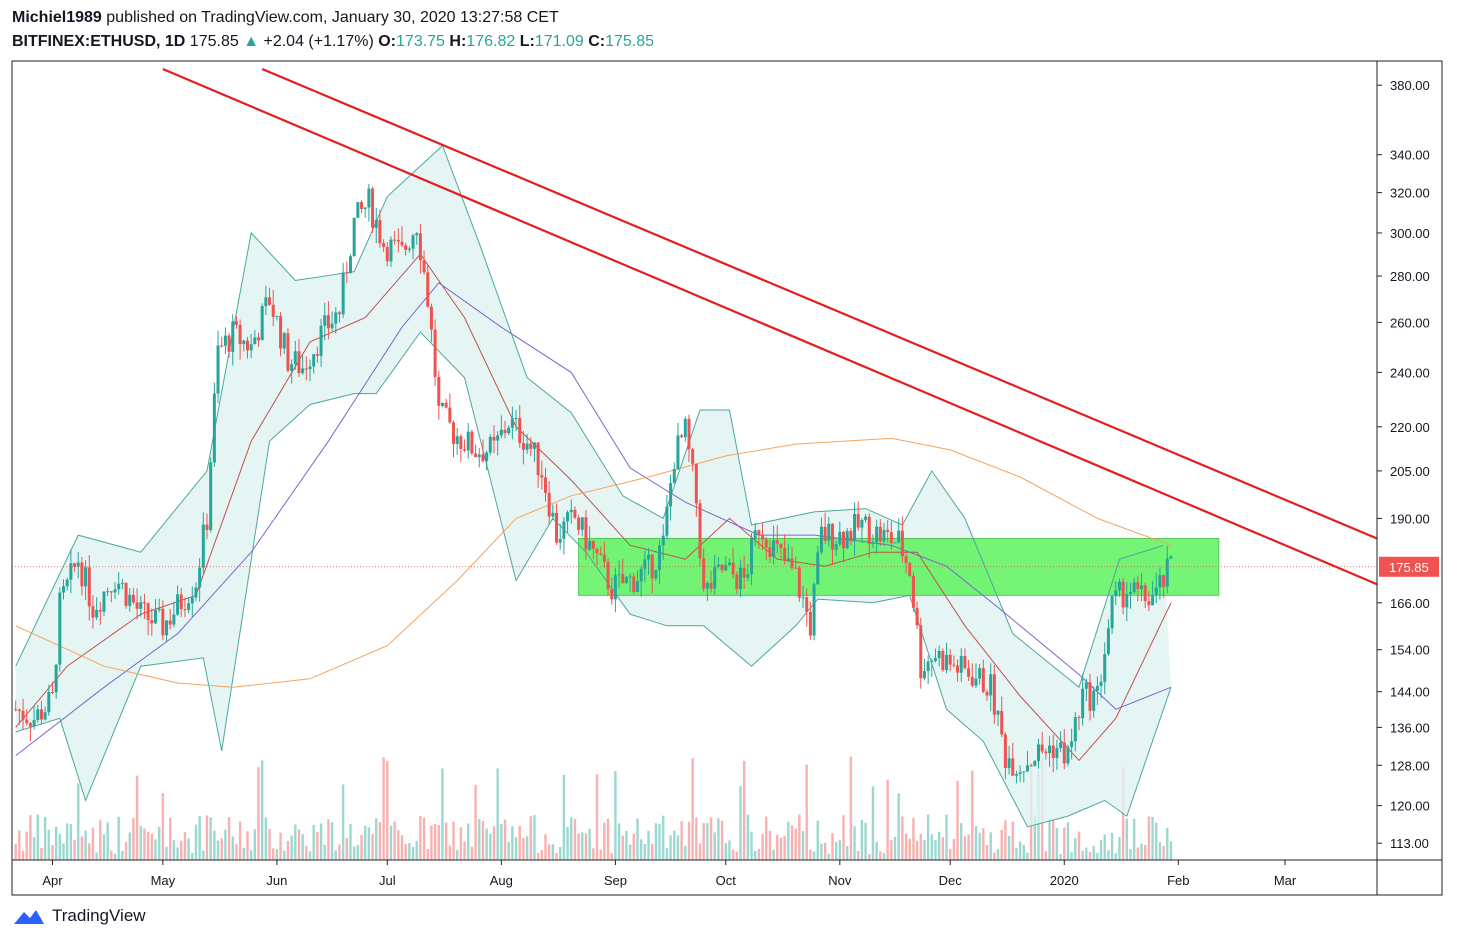 This screenshot has width=1460, height=944. I want to click on change-arrow-icon: ▲, so click(251, 41).